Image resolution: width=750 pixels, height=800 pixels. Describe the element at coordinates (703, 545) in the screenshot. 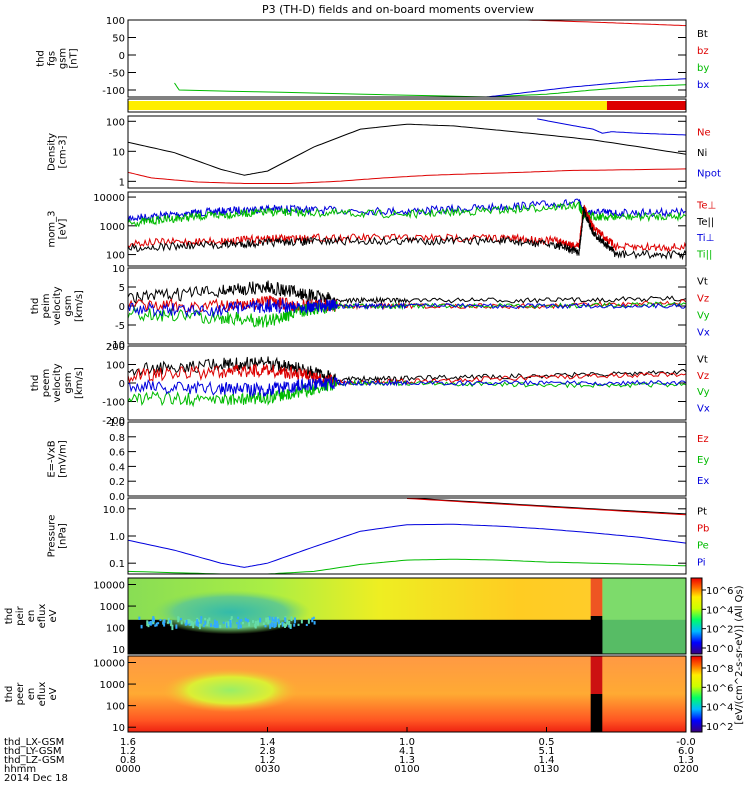

I see `legend-pe: Pe` at that location.